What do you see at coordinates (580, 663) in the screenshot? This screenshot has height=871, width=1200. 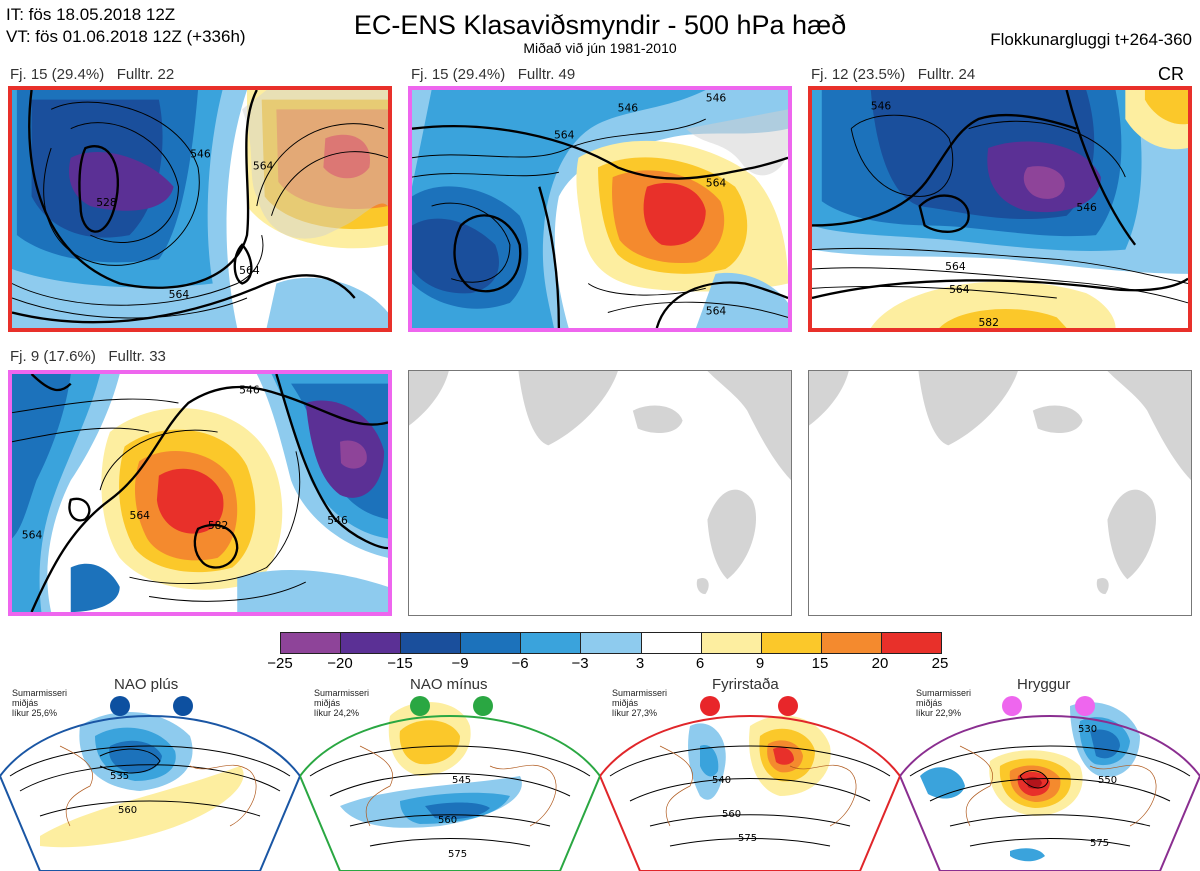 I see `colorbar-tick-label: −3` at bounding box center [580, 663].